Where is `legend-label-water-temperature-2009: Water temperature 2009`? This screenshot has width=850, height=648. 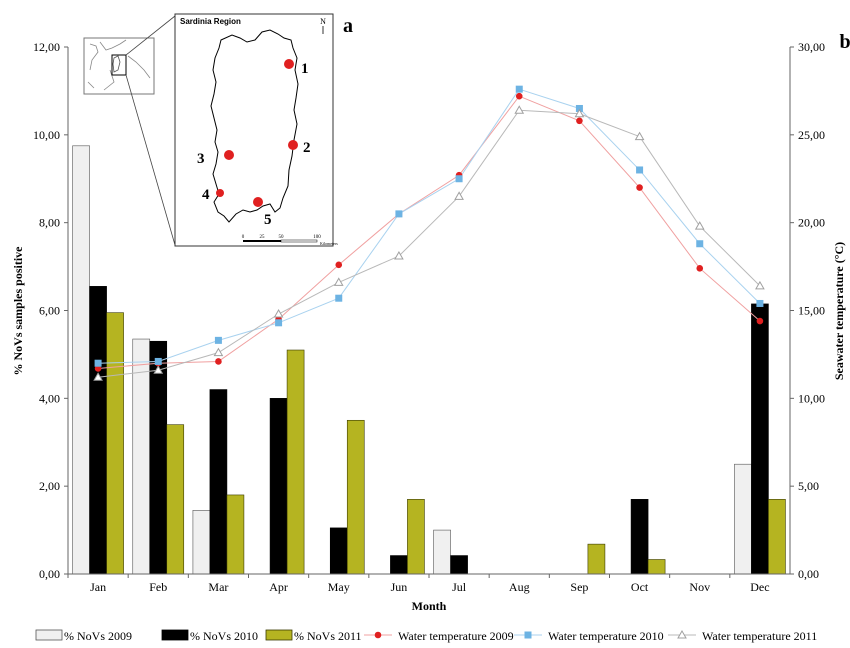 legend-label-water-temperature-2009: Water temperature 2009 is located at coordinates (456, 636).